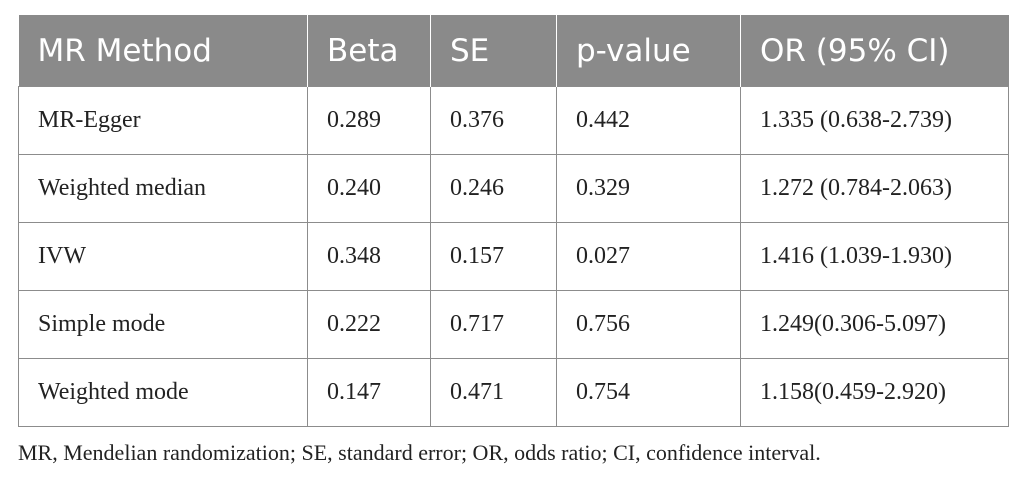 This screenshot has width=1026, height=481. Describe the element at coordinates (163, 324) in the screenshot. I see `cell-method: Simple mode` at that location.